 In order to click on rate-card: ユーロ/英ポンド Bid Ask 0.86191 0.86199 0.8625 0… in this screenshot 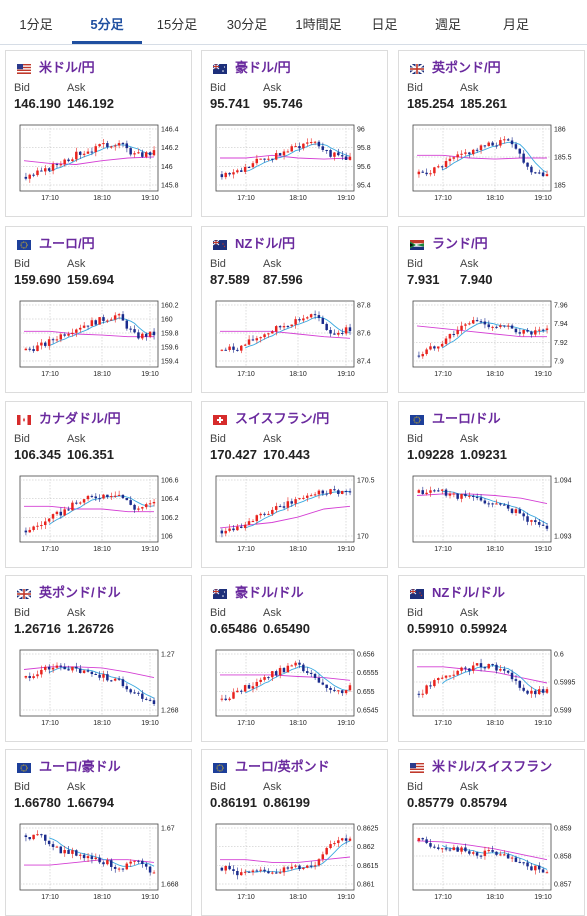, I will do `click(294, 832)`.